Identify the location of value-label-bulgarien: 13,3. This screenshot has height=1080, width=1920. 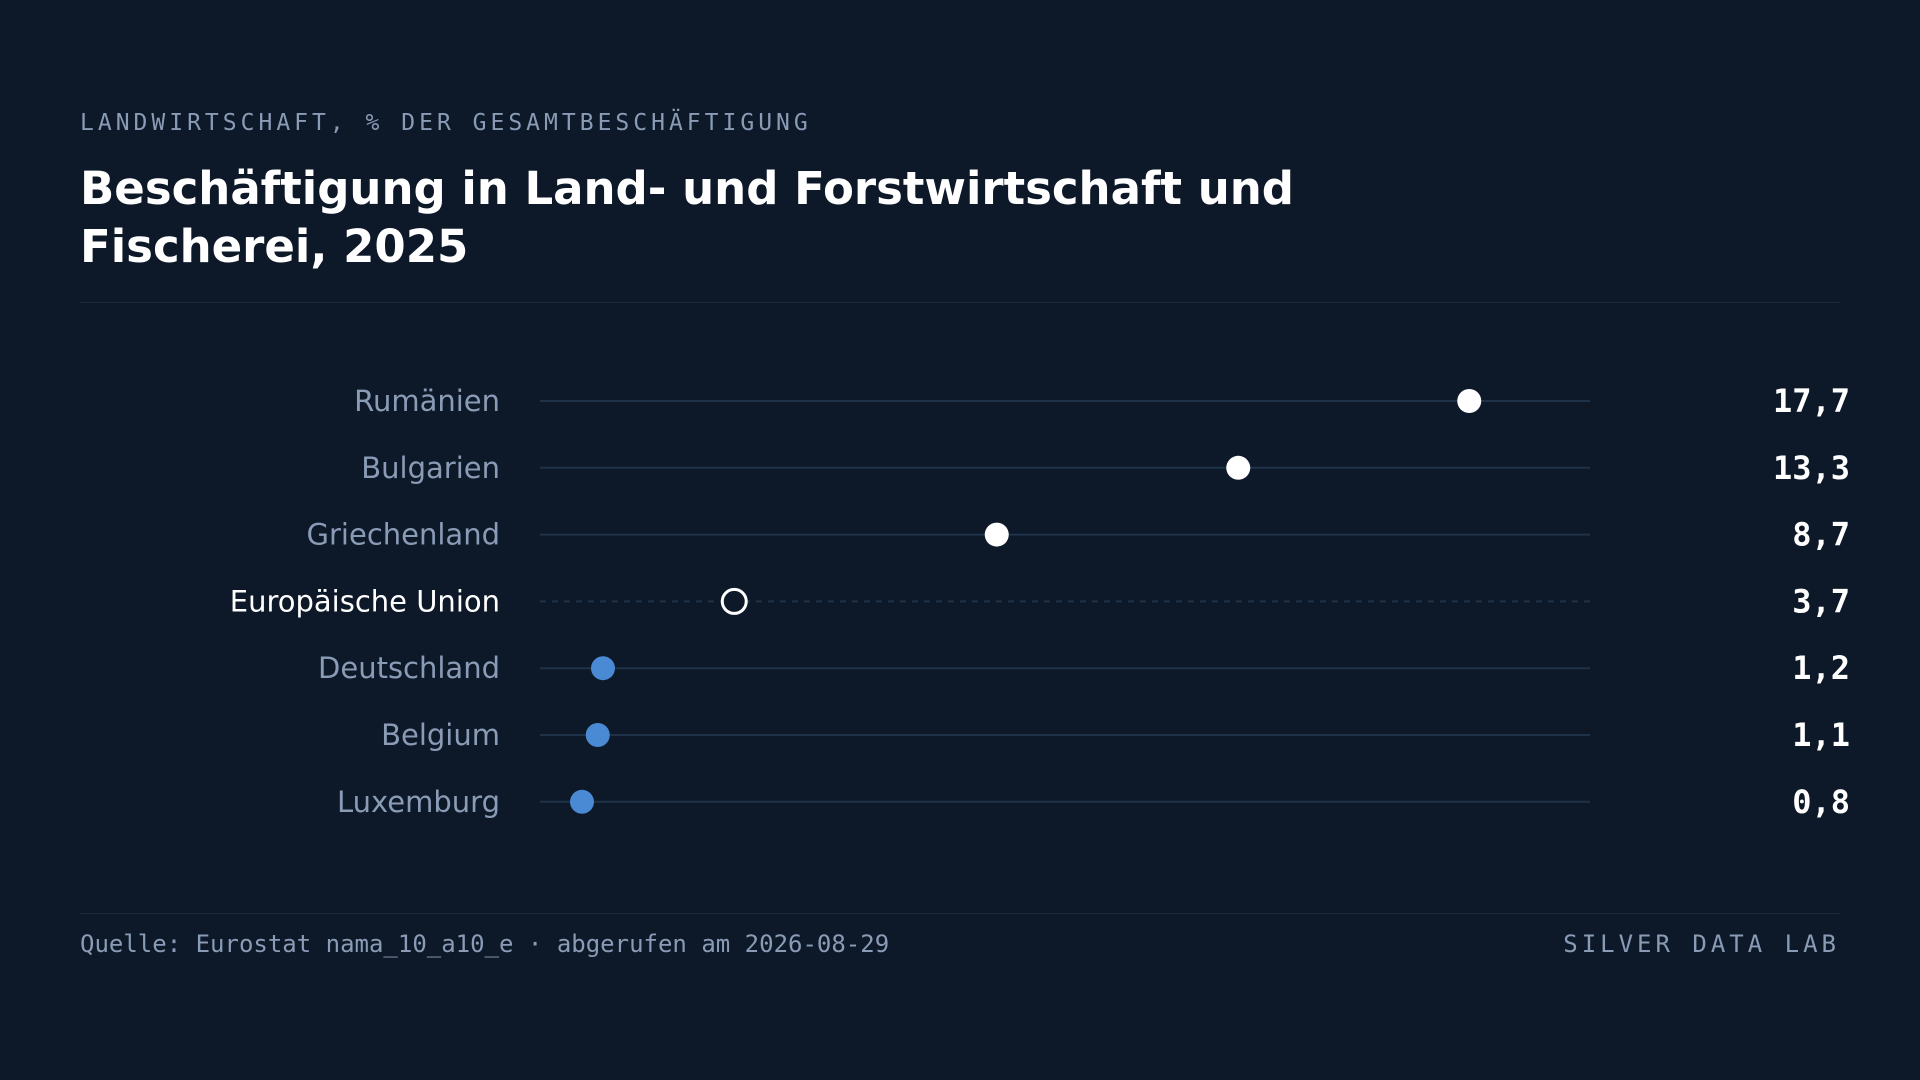
(1811, 468).